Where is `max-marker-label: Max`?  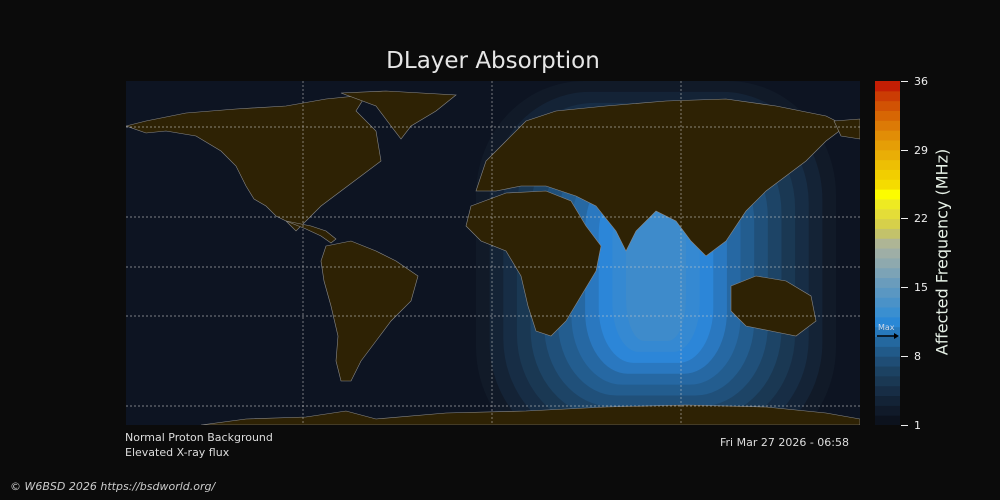 max-marker-label: Max is located at coordinates (886, 327).